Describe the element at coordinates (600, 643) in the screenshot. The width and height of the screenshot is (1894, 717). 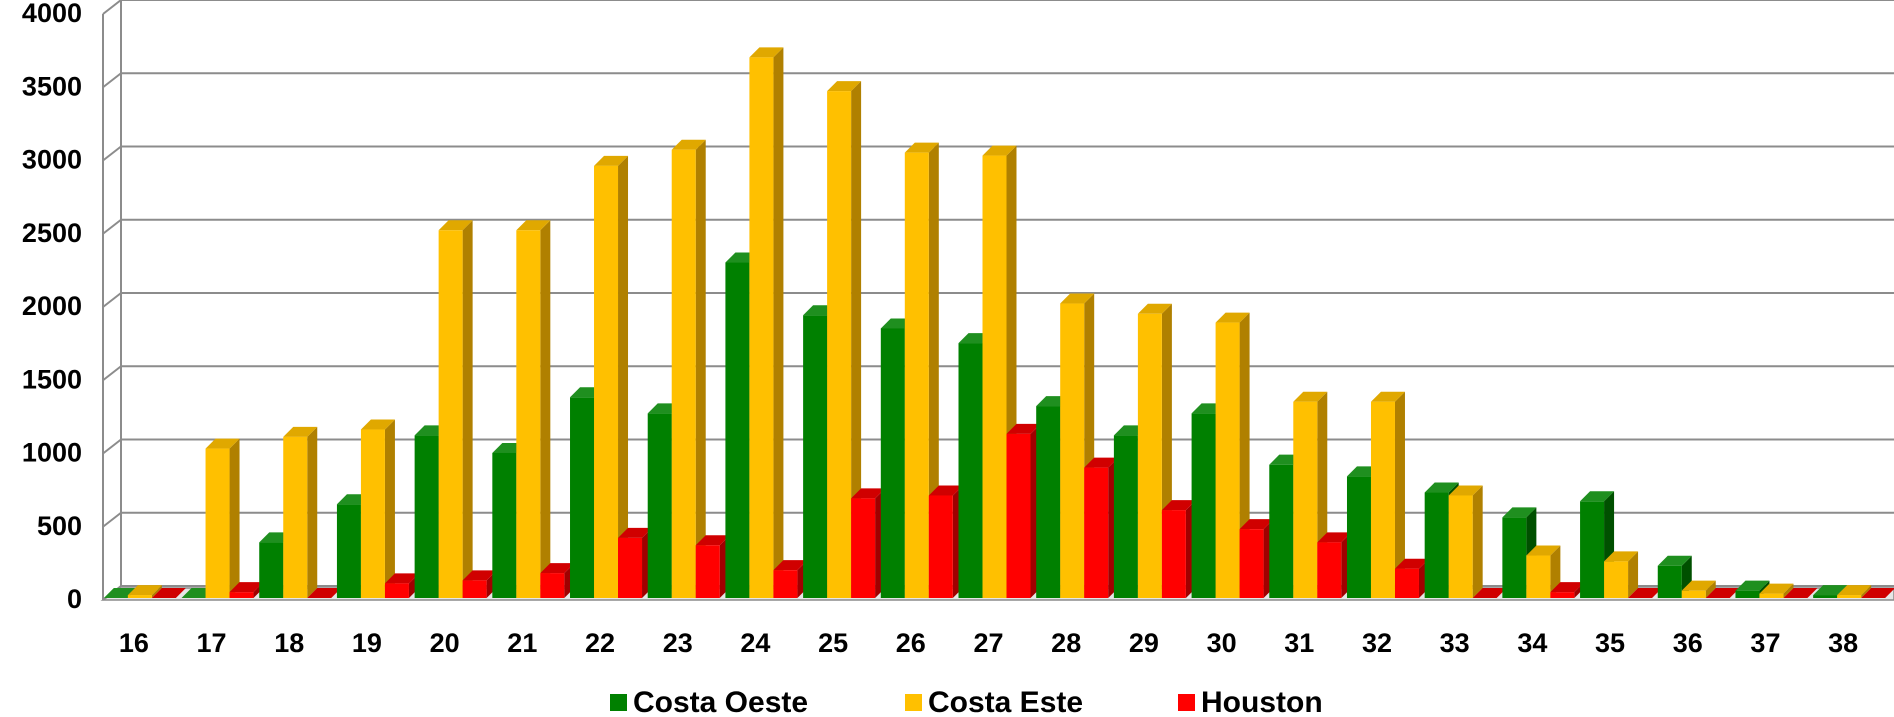
I see `x-tick-label: 22` at that location.